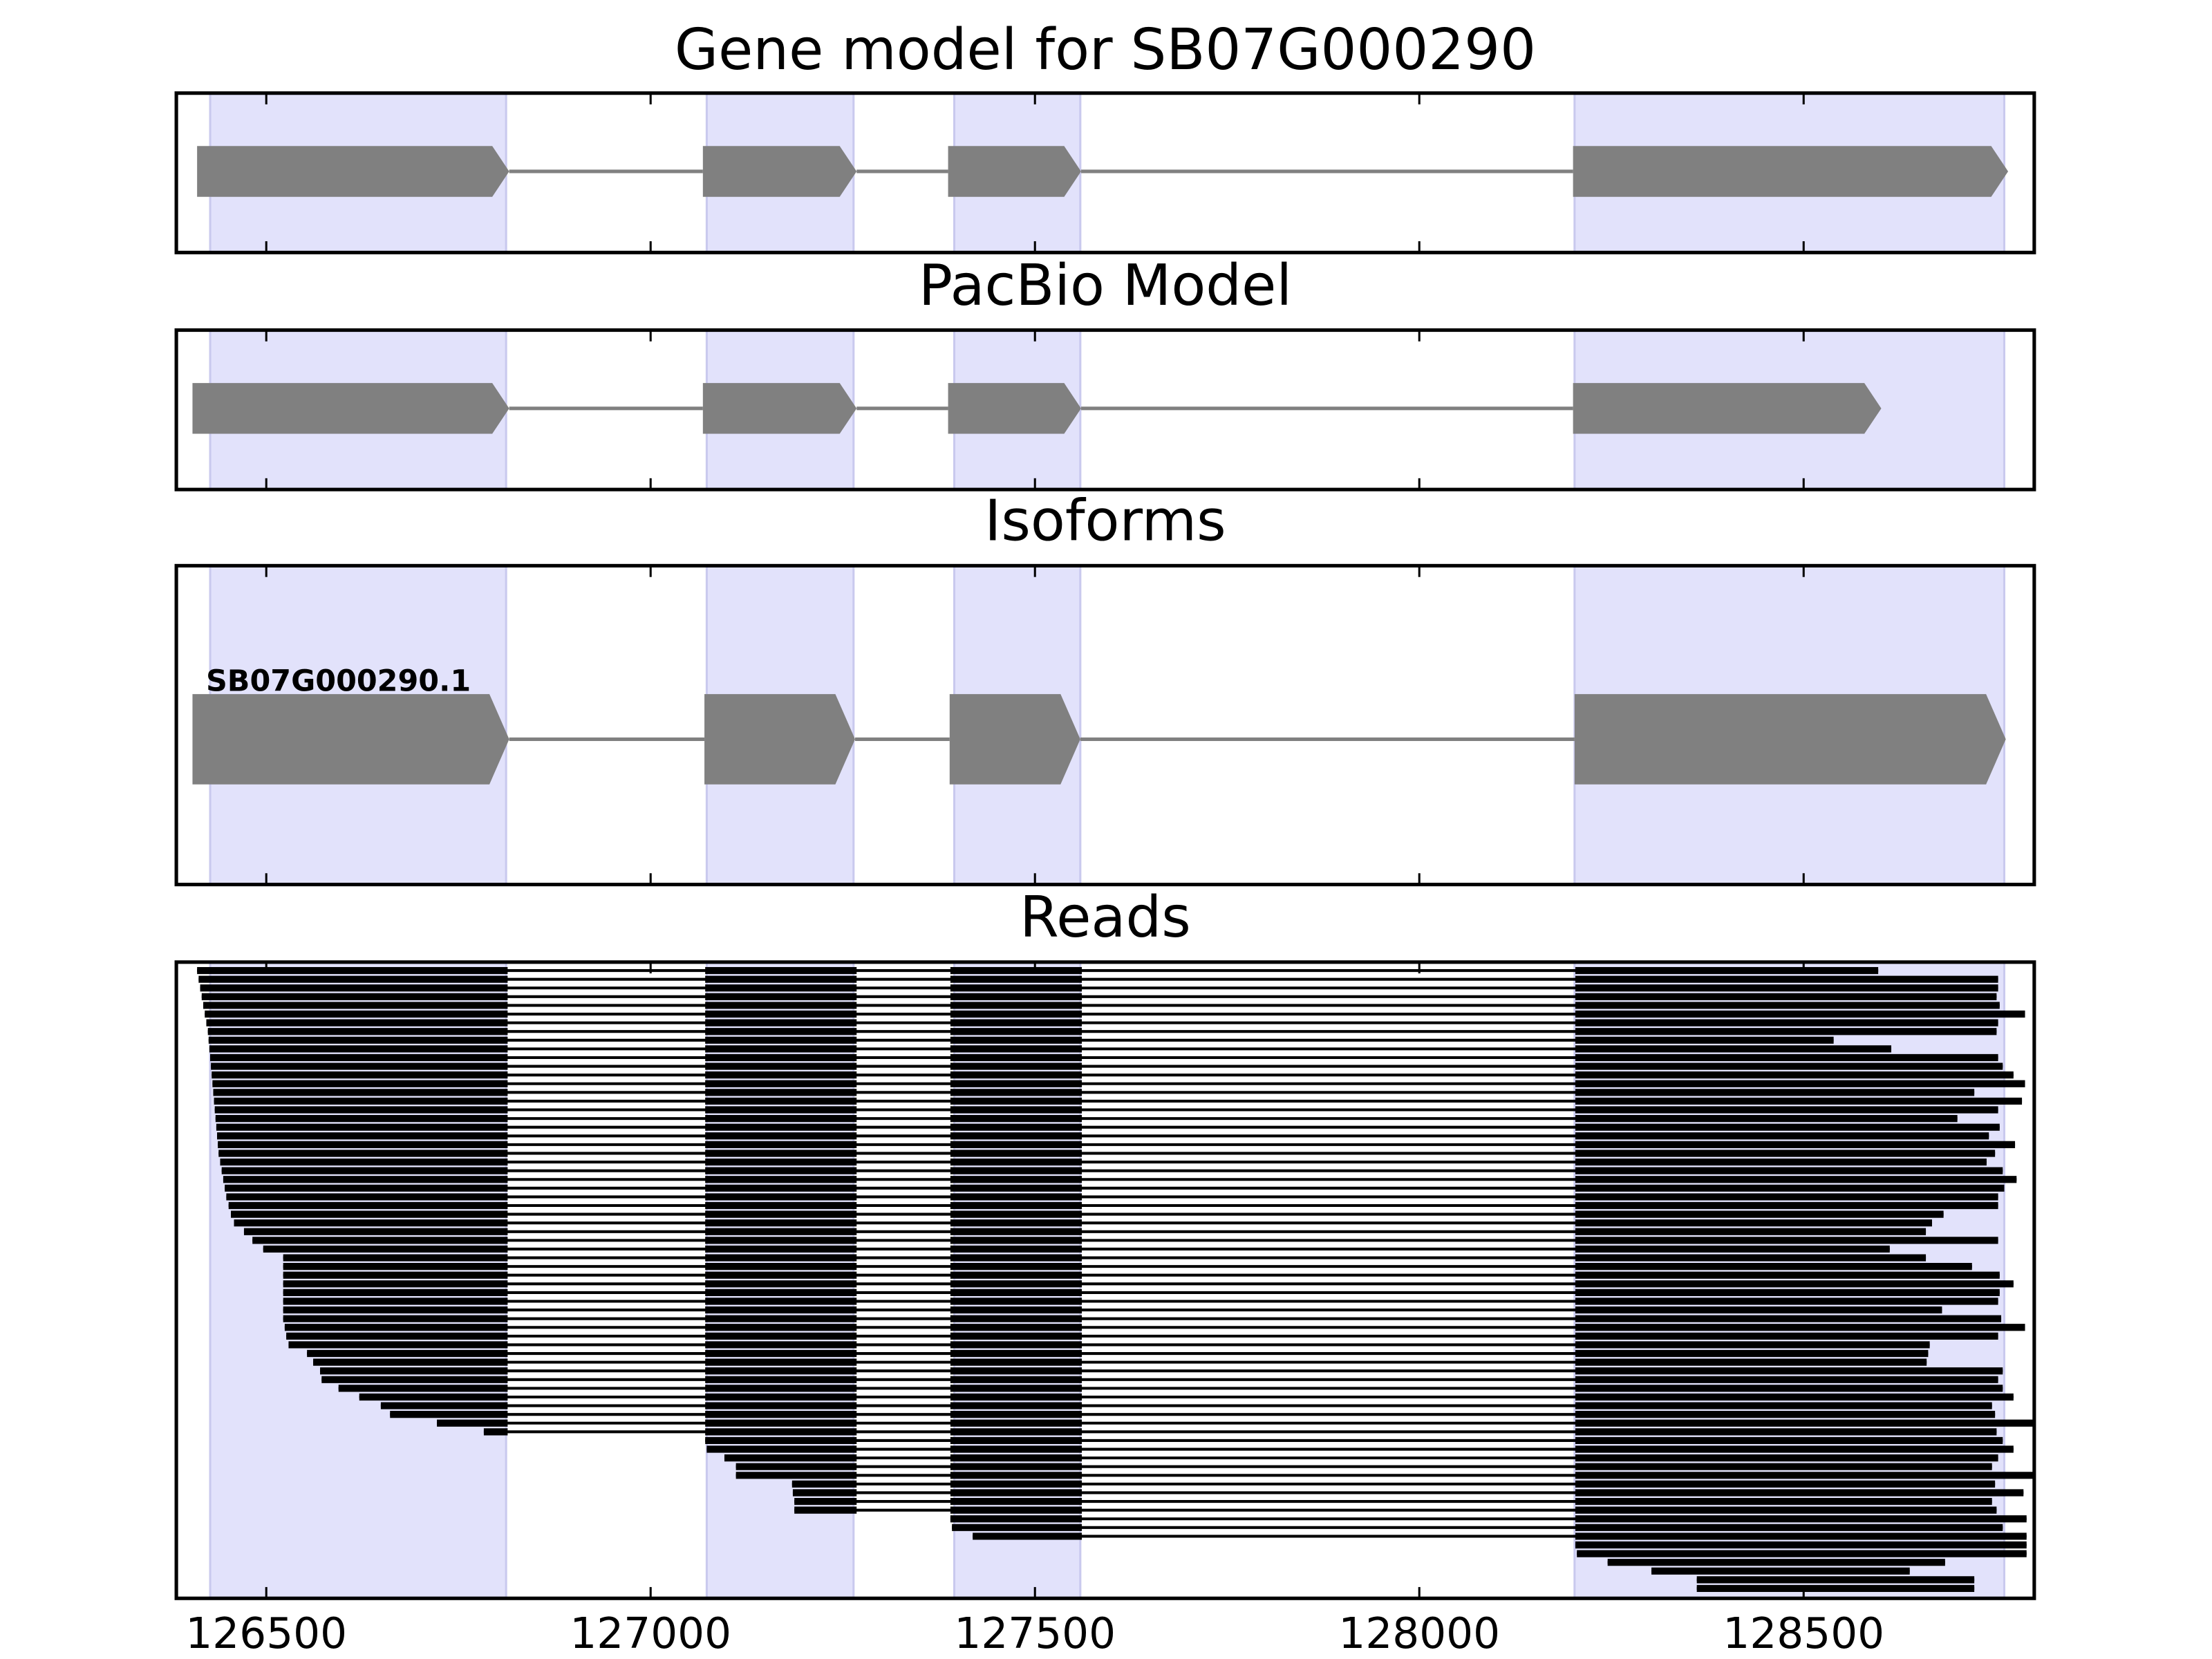  I want to click on panel: PacBio Model, so click(1105, 372).